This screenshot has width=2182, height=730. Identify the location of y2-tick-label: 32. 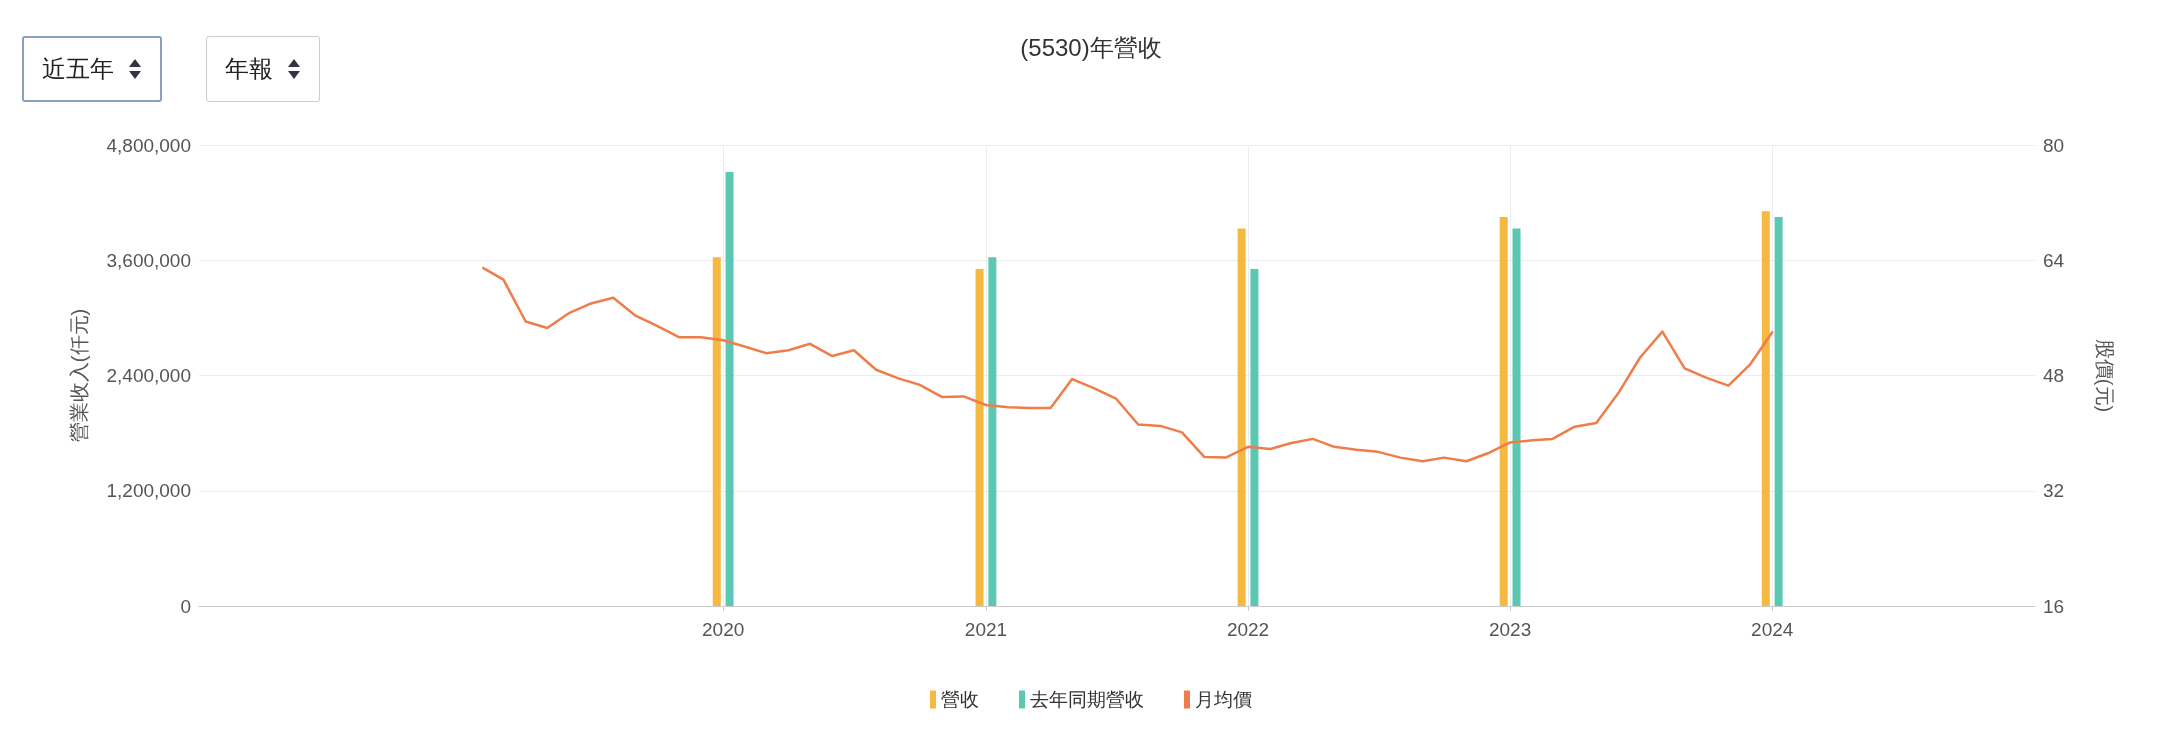
(2054, 491).